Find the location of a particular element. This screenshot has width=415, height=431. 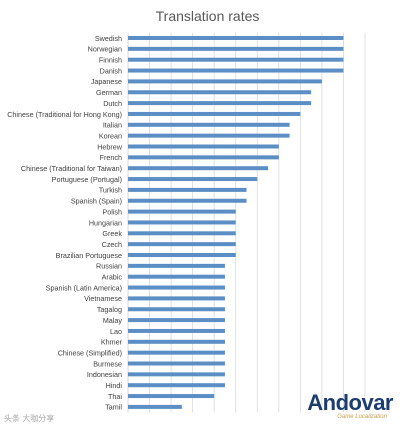

chart-title: Translation rates is located at coordinates (207, 16).